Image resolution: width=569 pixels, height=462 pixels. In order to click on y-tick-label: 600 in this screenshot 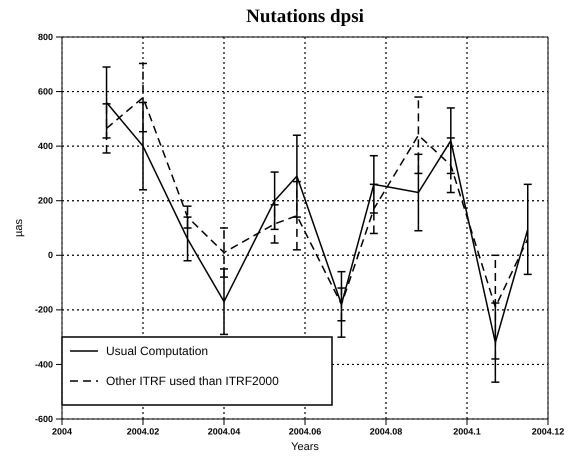, I will do `click(45, 91)`.